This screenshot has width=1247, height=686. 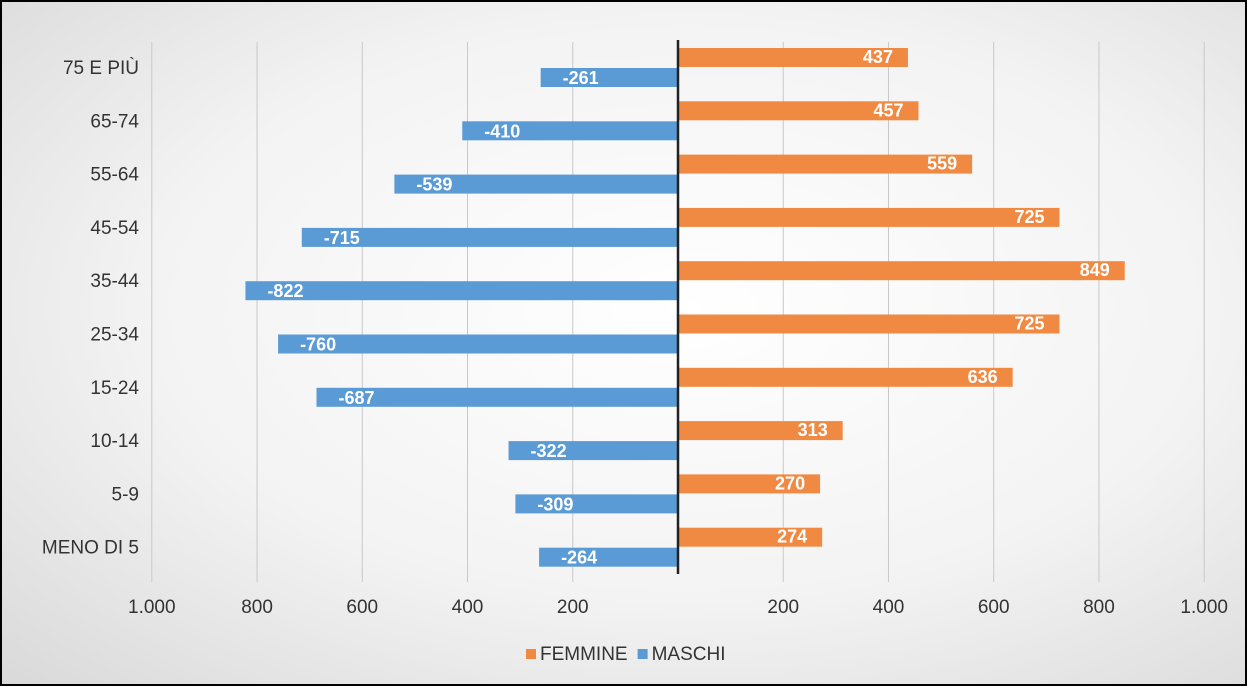 What do you see at coordinates (783, 607) in the screenshot?
I see `x-tick-label-5: 200` at bounding box center [783, 607].